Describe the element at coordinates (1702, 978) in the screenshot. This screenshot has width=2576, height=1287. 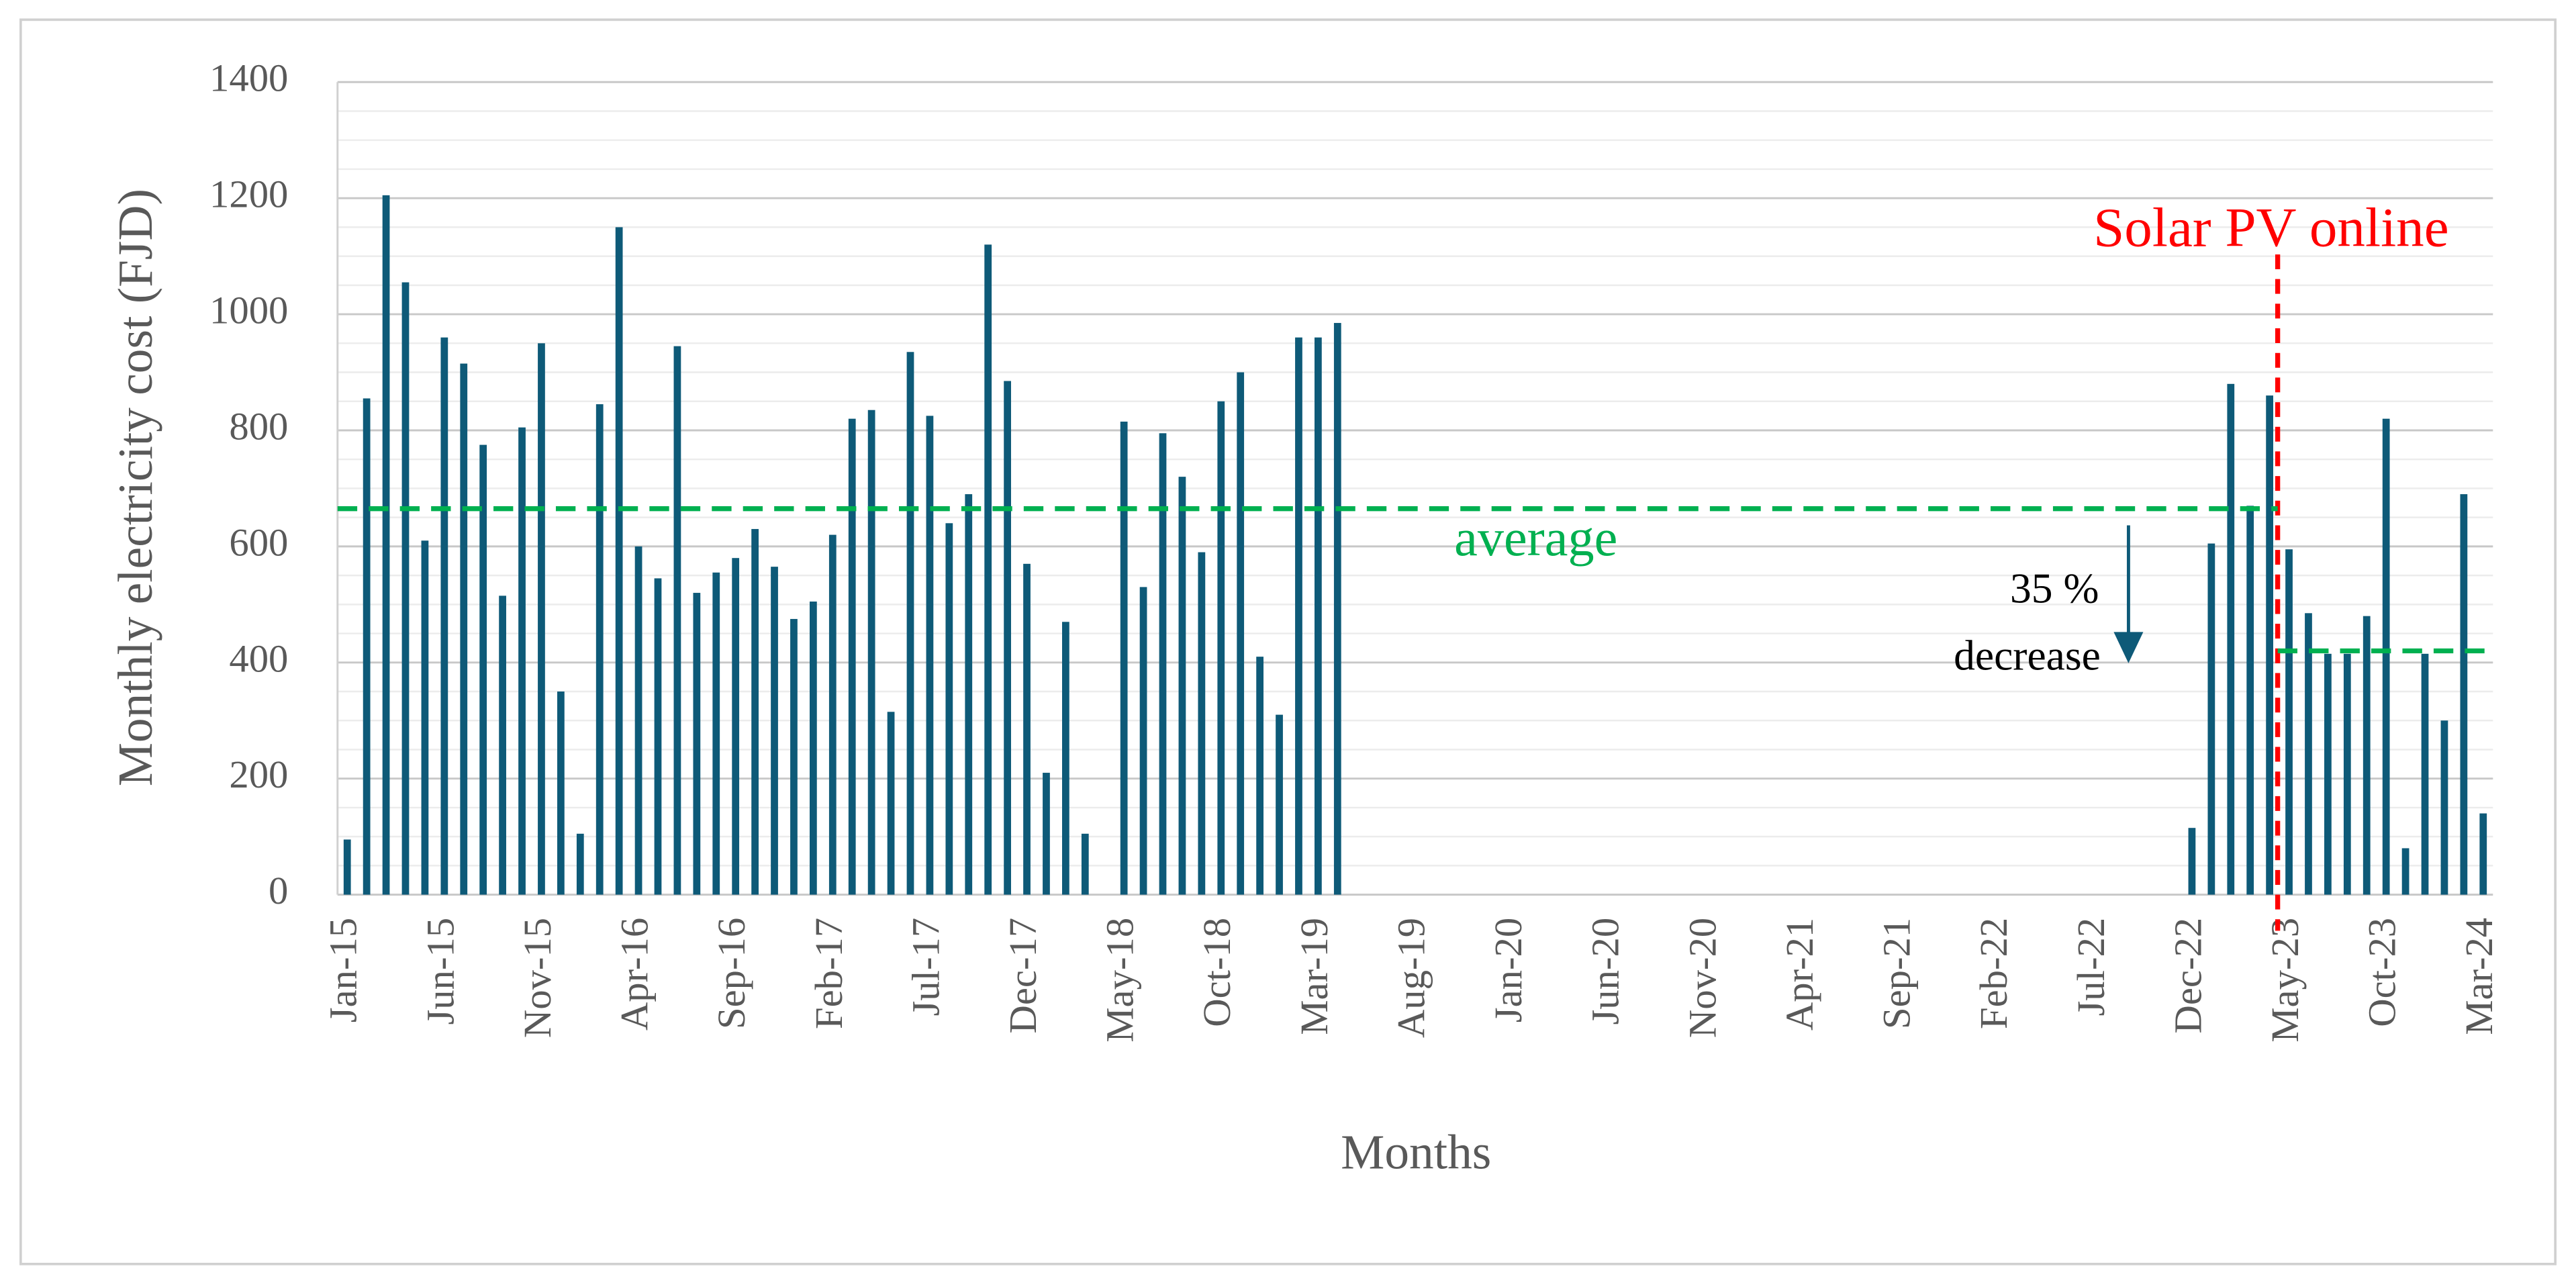
I see `x-tick-label: Nov-20` at that location.